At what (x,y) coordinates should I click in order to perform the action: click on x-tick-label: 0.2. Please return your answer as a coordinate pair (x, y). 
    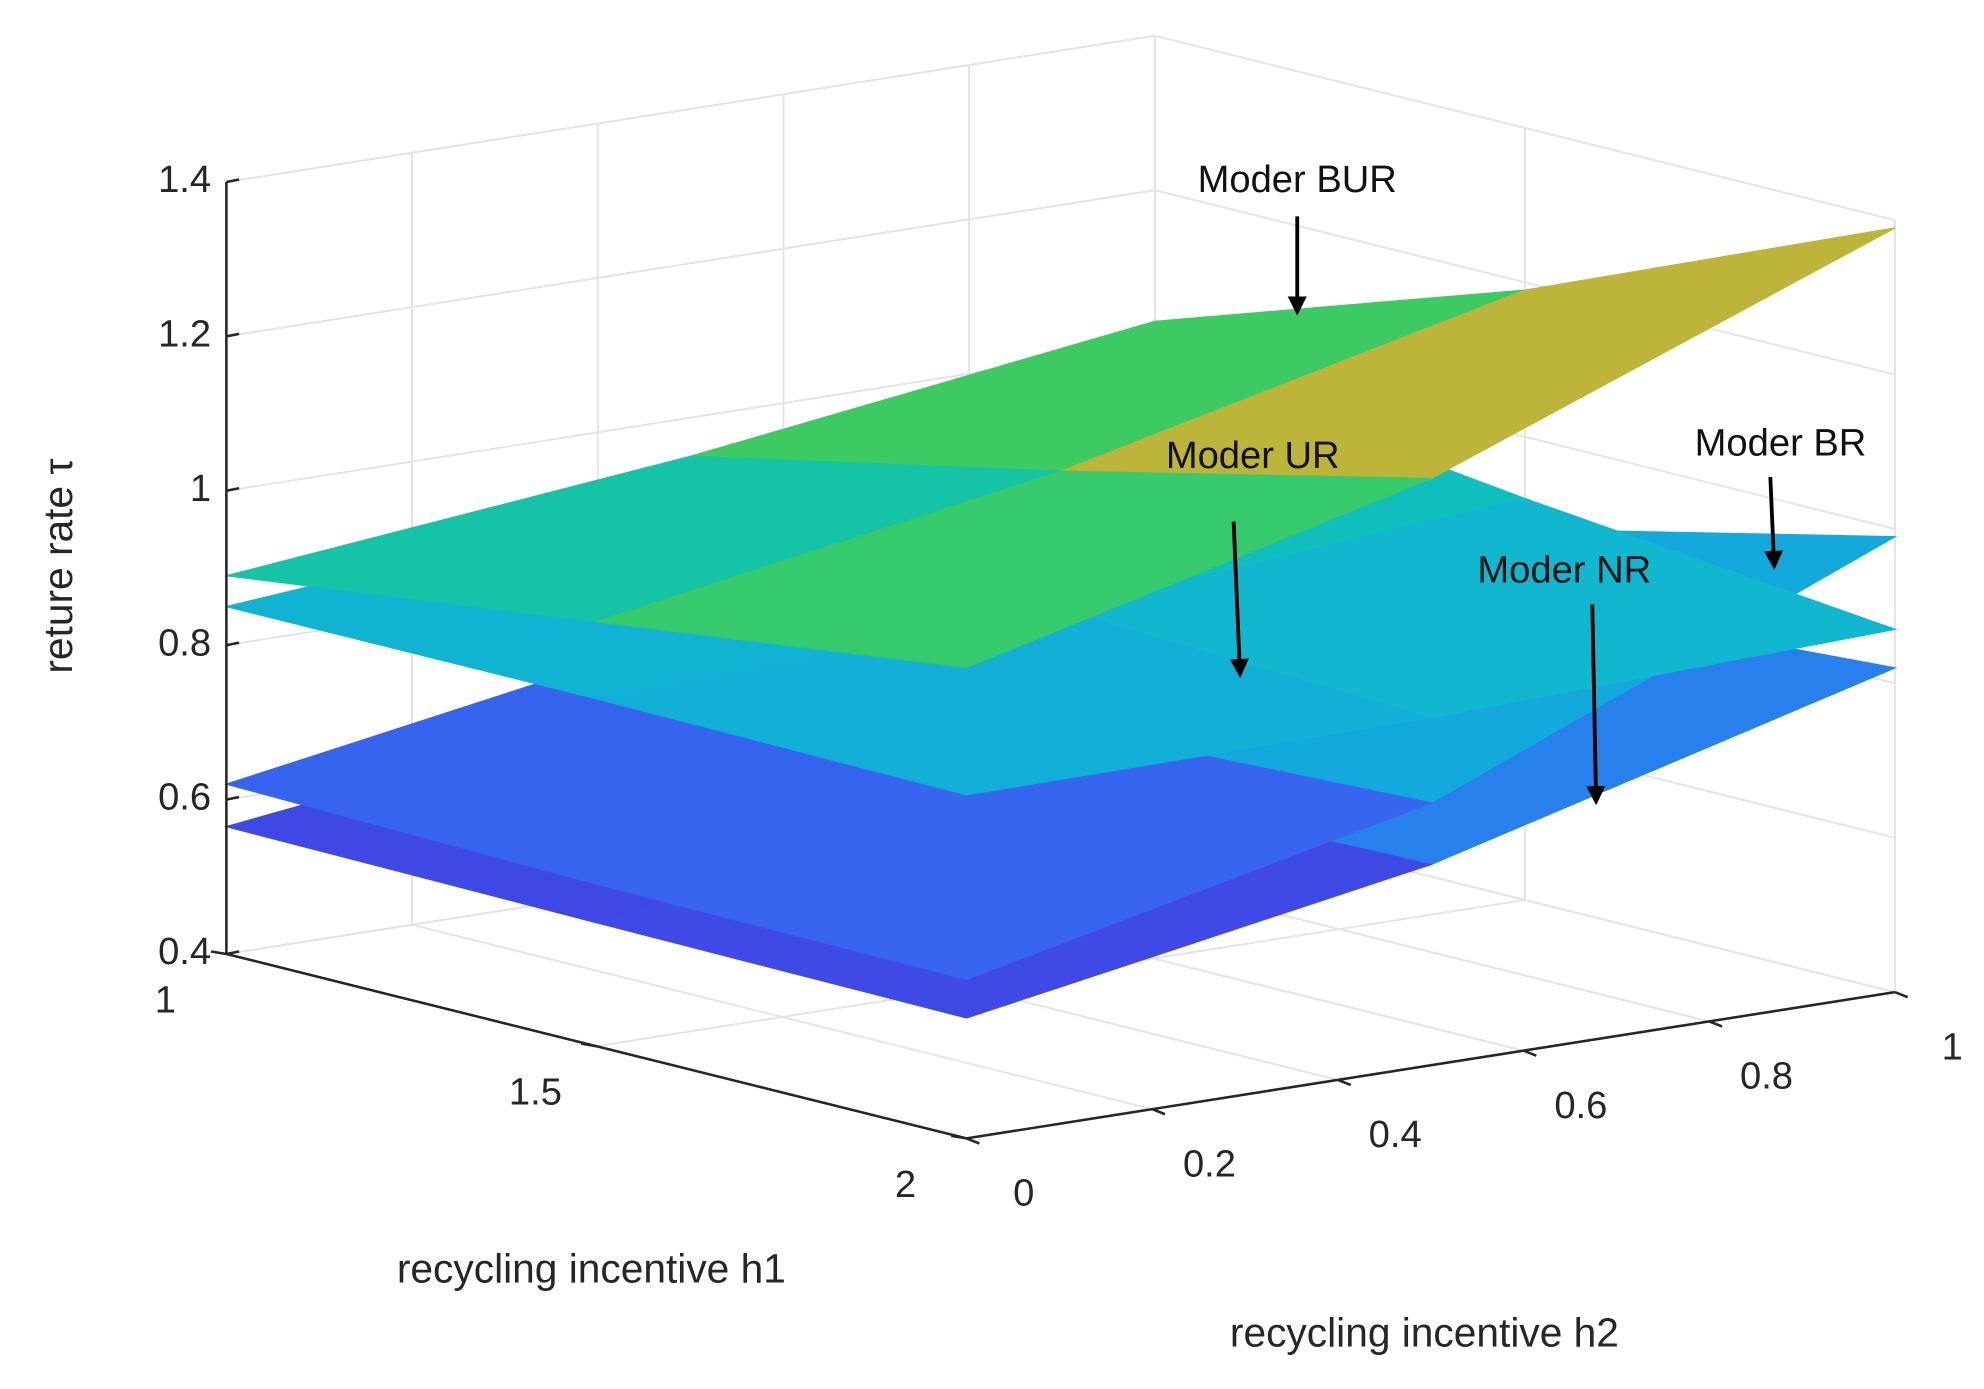
    Looking at the image, I should click on (1209, 1163).